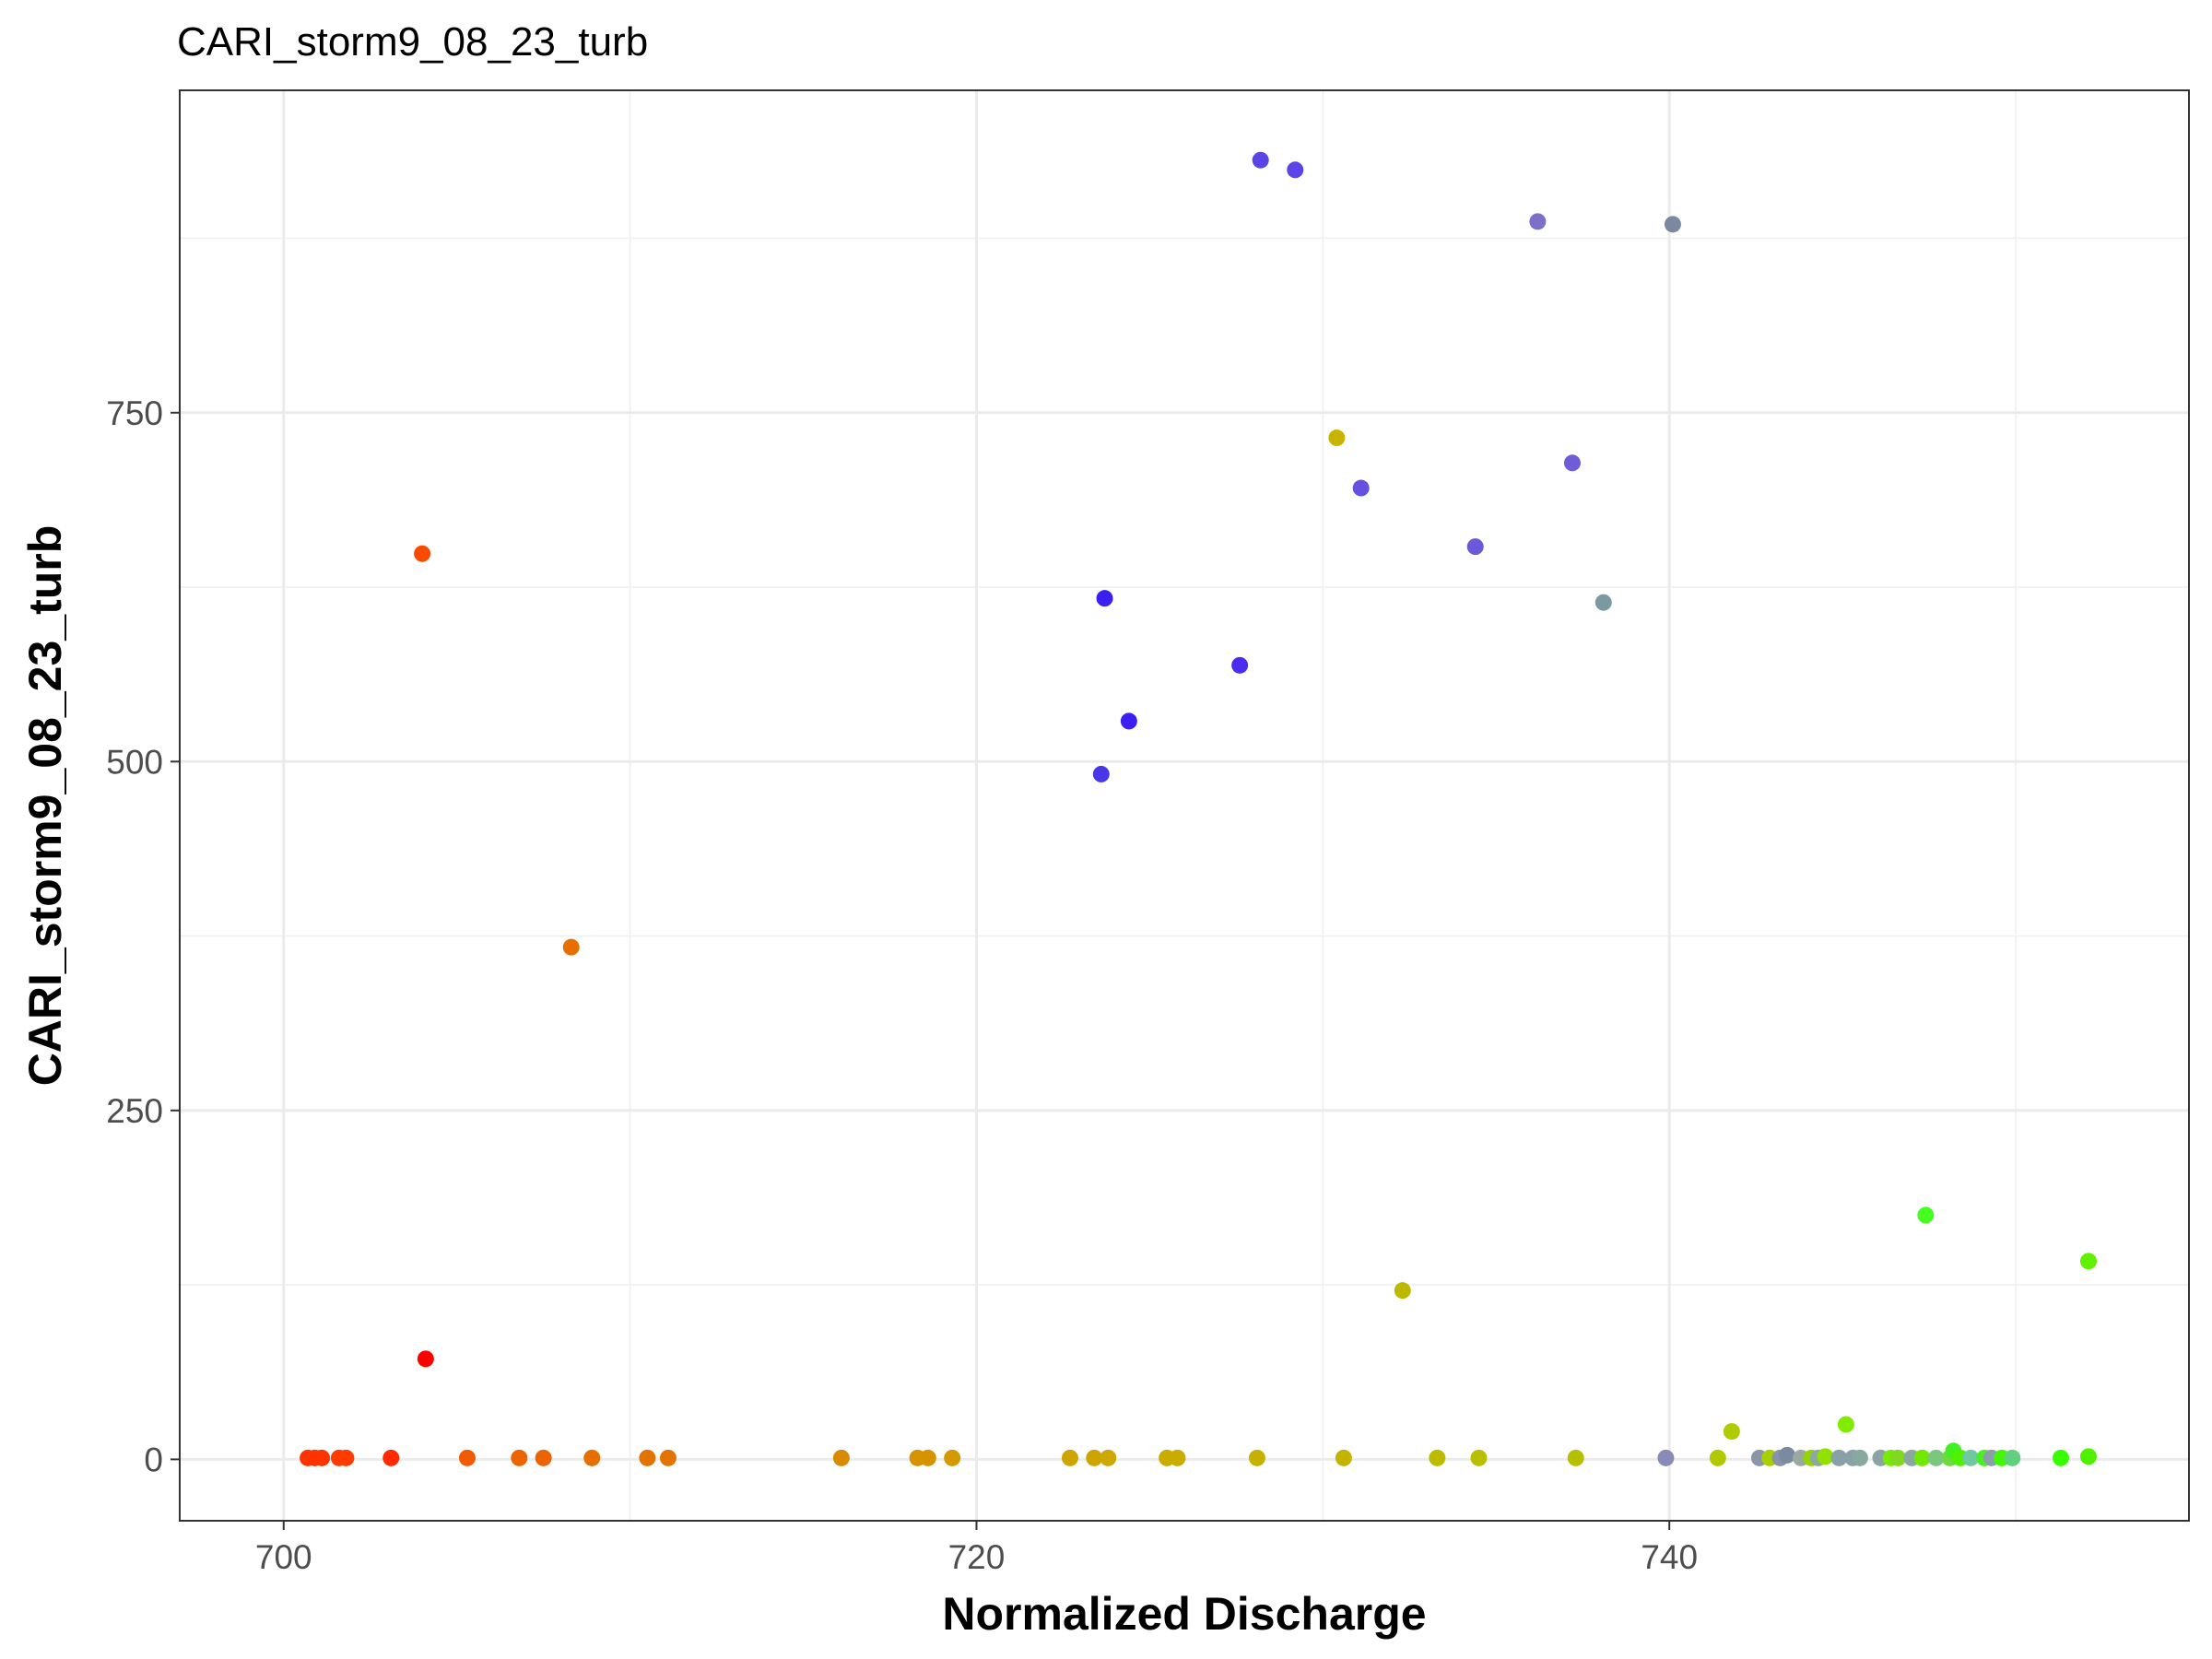 This screenshot has height=1659, width=2212. I want to click on y-tick-label: 500, so click(134, 762).